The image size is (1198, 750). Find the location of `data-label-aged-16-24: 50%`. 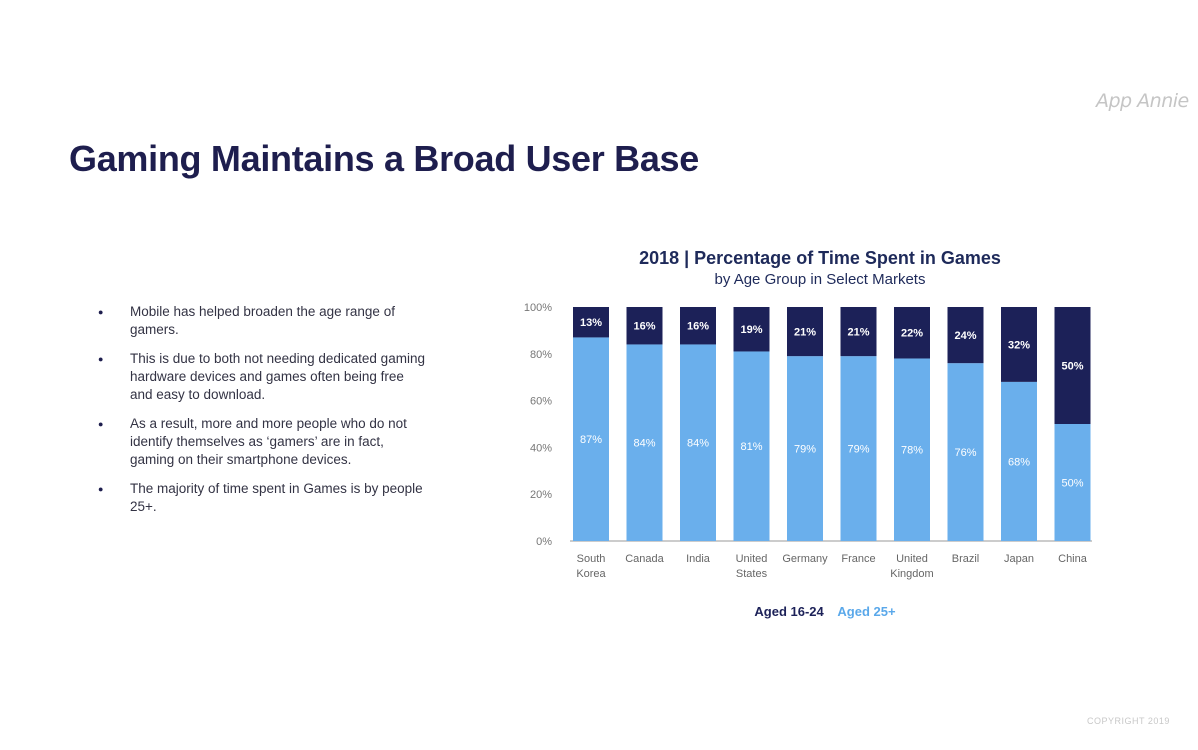

data-label-aged-16-24: 50% is located at coordinates (1072, 367).